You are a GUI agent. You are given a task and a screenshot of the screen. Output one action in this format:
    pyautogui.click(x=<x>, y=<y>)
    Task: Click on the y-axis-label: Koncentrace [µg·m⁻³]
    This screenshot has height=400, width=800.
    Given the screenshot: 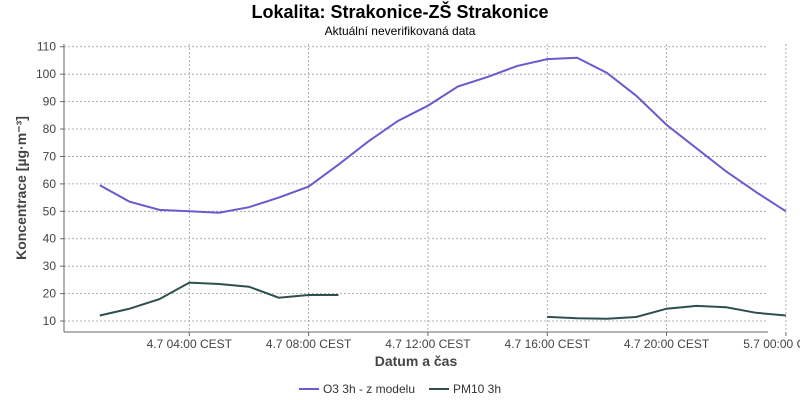 What is the action you would take?
    pyautogui.click(x=21, y=188)
    